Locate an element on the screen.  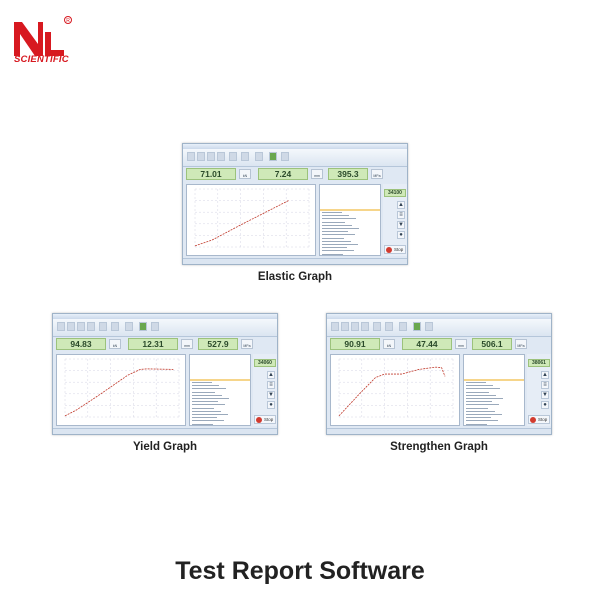
stress-strain-curve is located at coordinates (119, 392).